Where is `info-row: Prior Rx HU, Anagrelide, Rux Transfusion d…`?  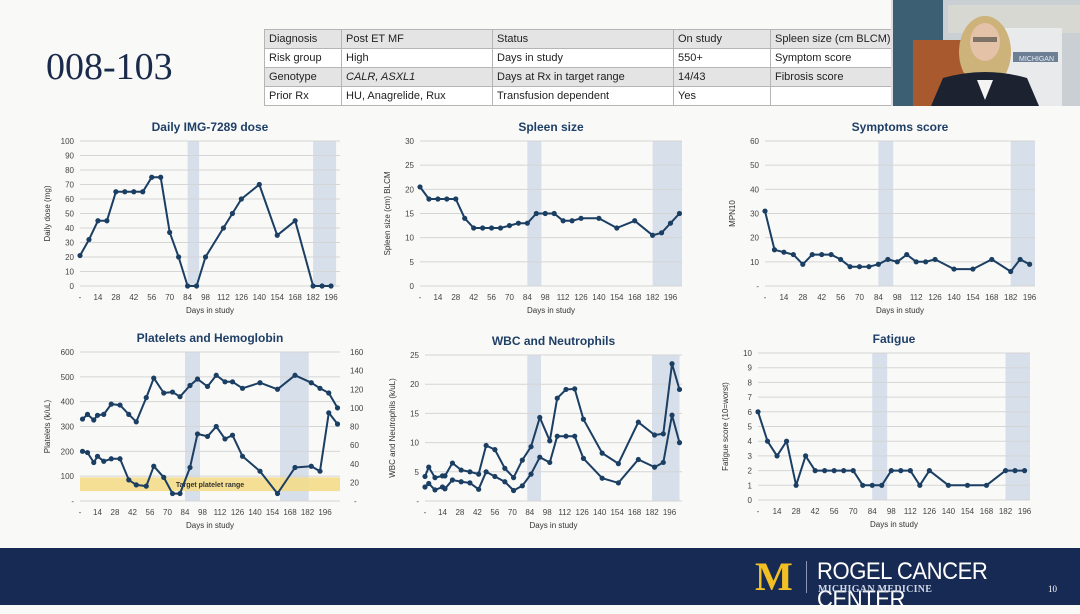 info-row: Prior Rx HU, Anagrelide, Rux Transfusion d… is located at coordinates (582, 96).